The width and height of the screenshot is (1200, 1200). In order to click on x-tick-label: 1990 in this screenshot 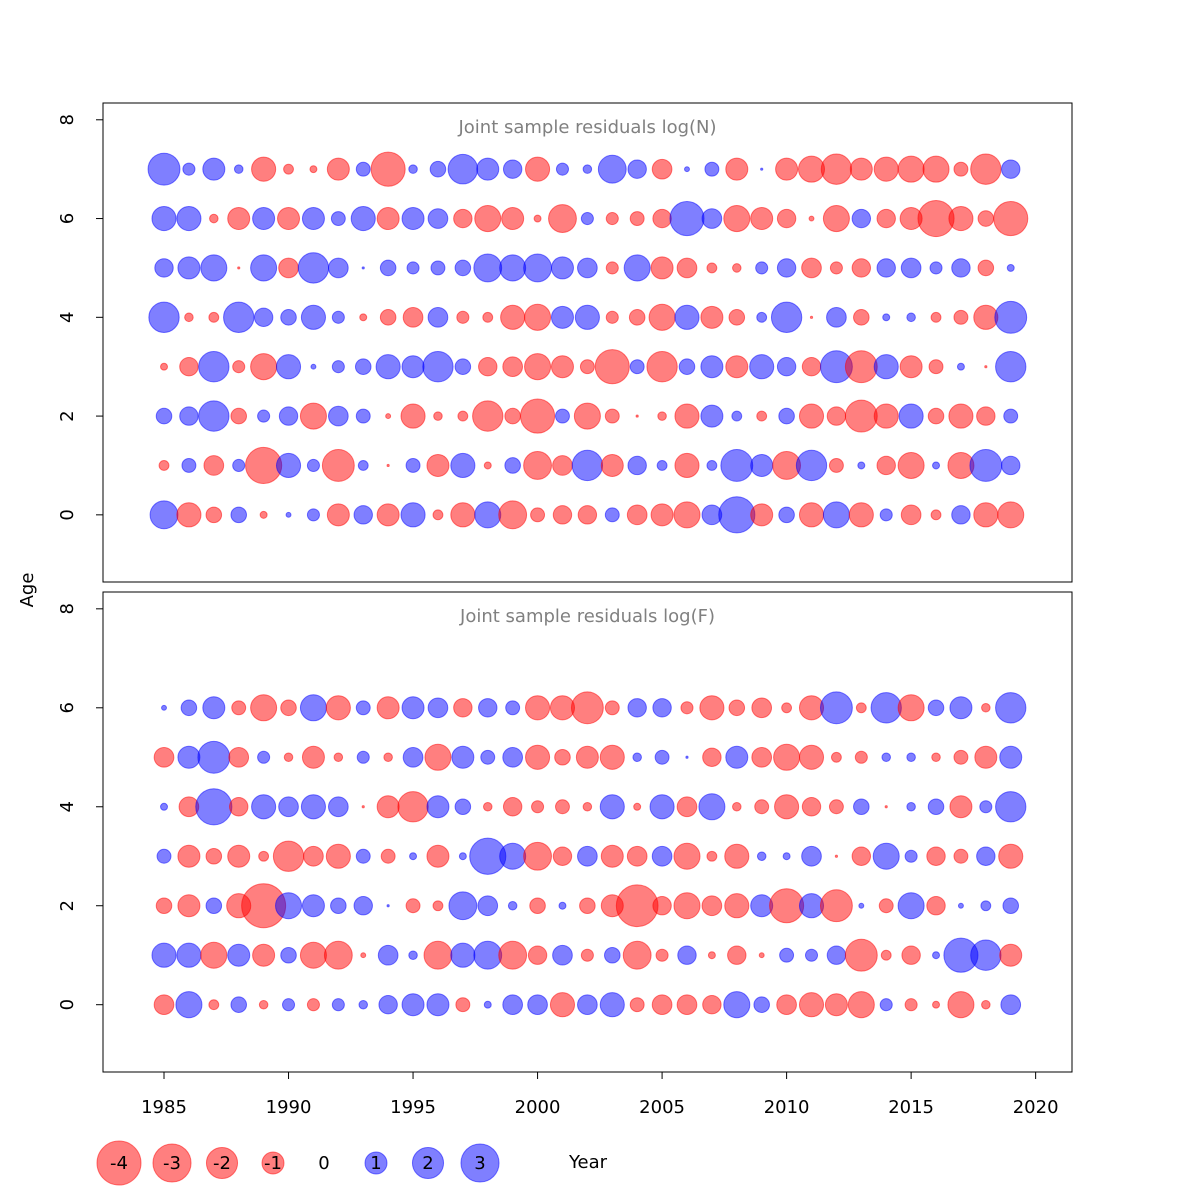, I will do `click(289, 1107)`.